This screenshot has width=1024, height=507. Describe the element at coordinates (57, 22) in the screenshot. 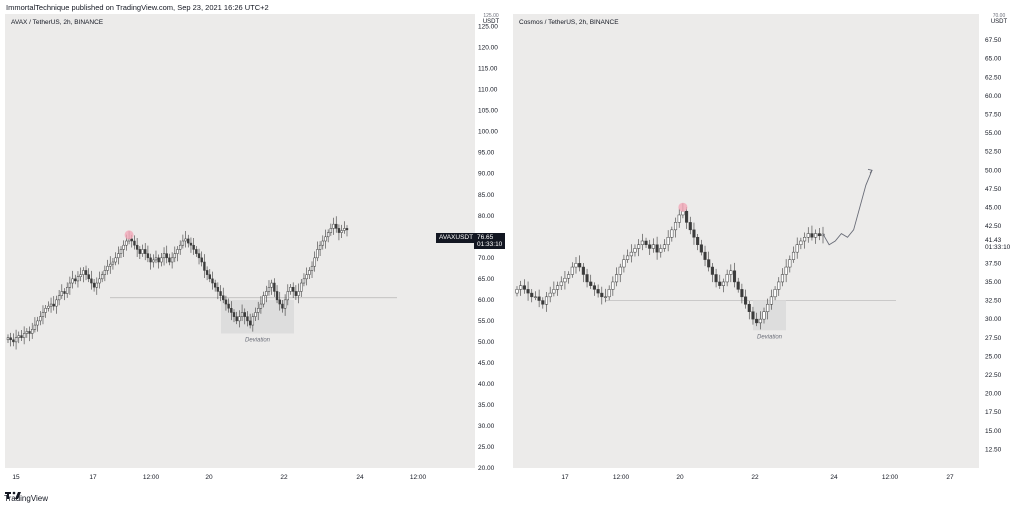

I see `symbol-label: AVAX / TetherUS, 2h, BINANCE` at that location.